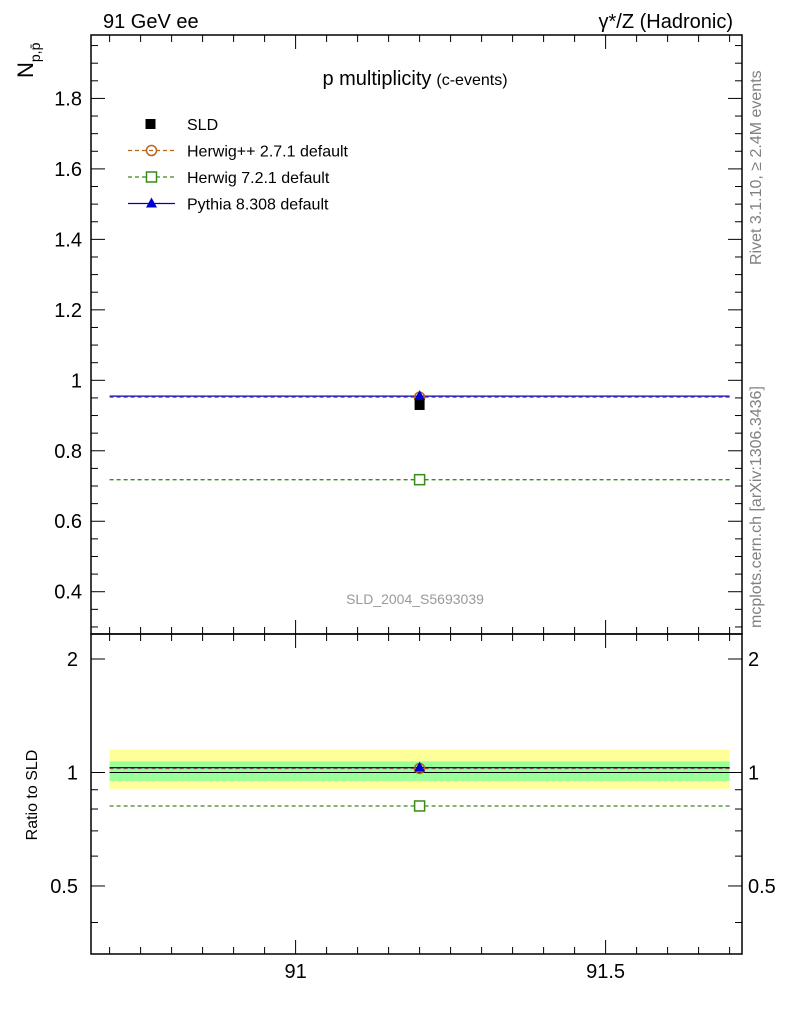 Image resolution: width=786 pixels, height=1024 pixels. I want to click on data-point-herwig-7-2-1-default, so click(419, 479).